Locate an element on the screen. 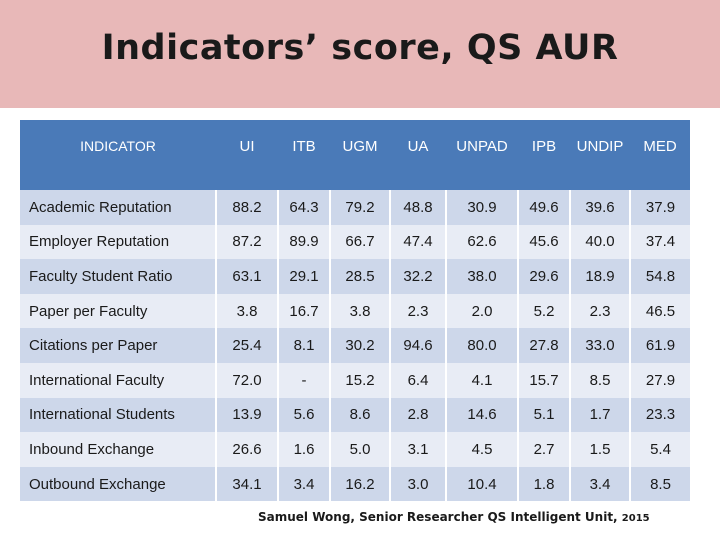 This screenshot has width=720, height=540. score-cell: 13.9 is located at coordinates (246, 415).